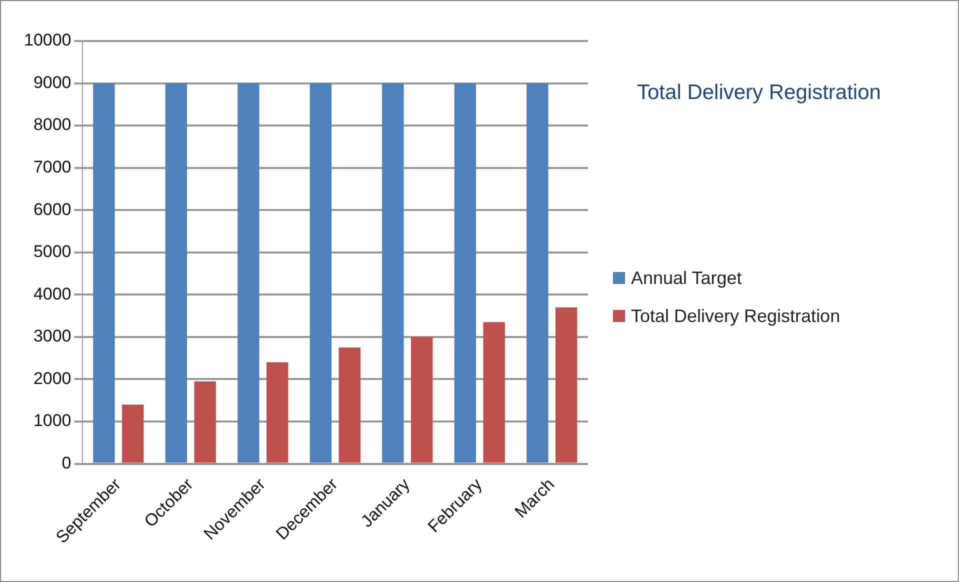  I want to click on y-tick-label: 1000, so click(52, 420).